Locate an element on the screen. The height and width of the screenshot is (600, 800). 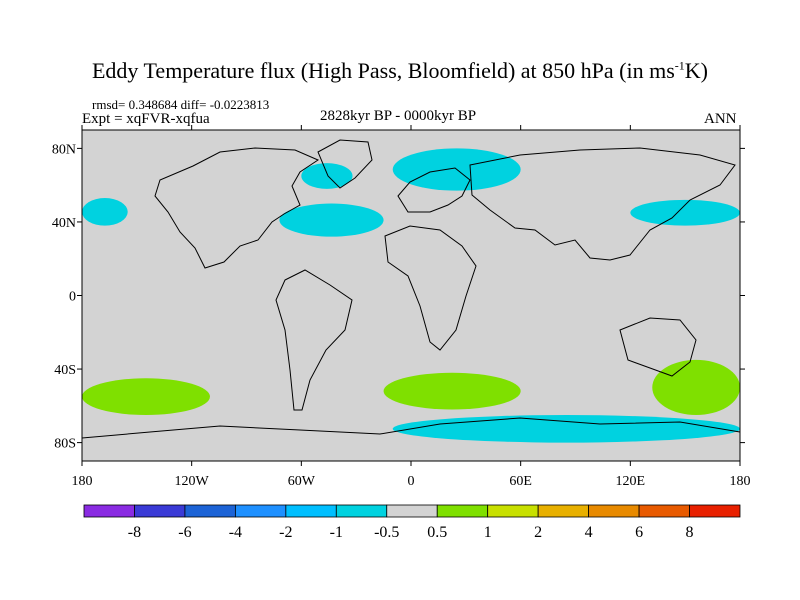
colorbar-label: 8 is located at coordinates (690, 532).